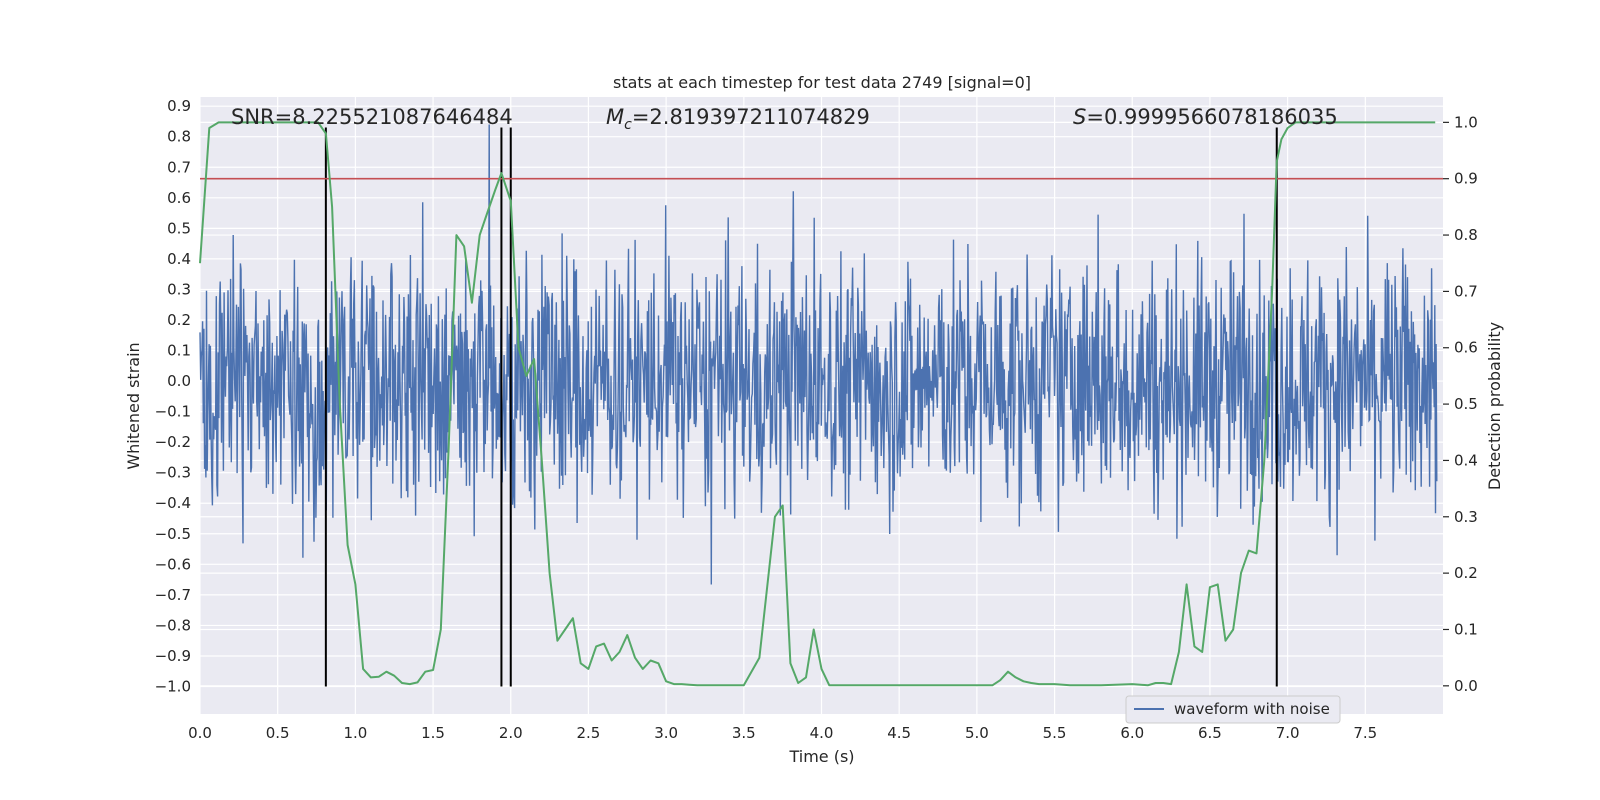  Describe the element at coordinates (589, 733) in the screenshot. I see `x-tick-label: 2.5` at that location.